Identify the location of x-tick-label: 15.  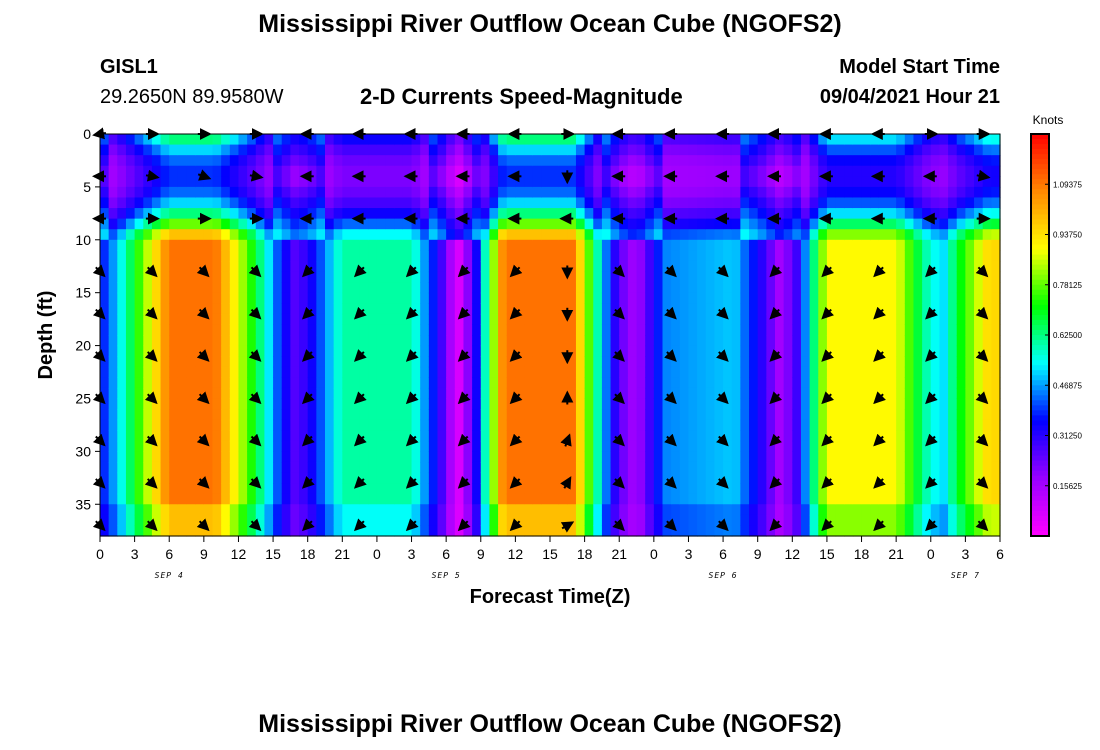
(827, 554).